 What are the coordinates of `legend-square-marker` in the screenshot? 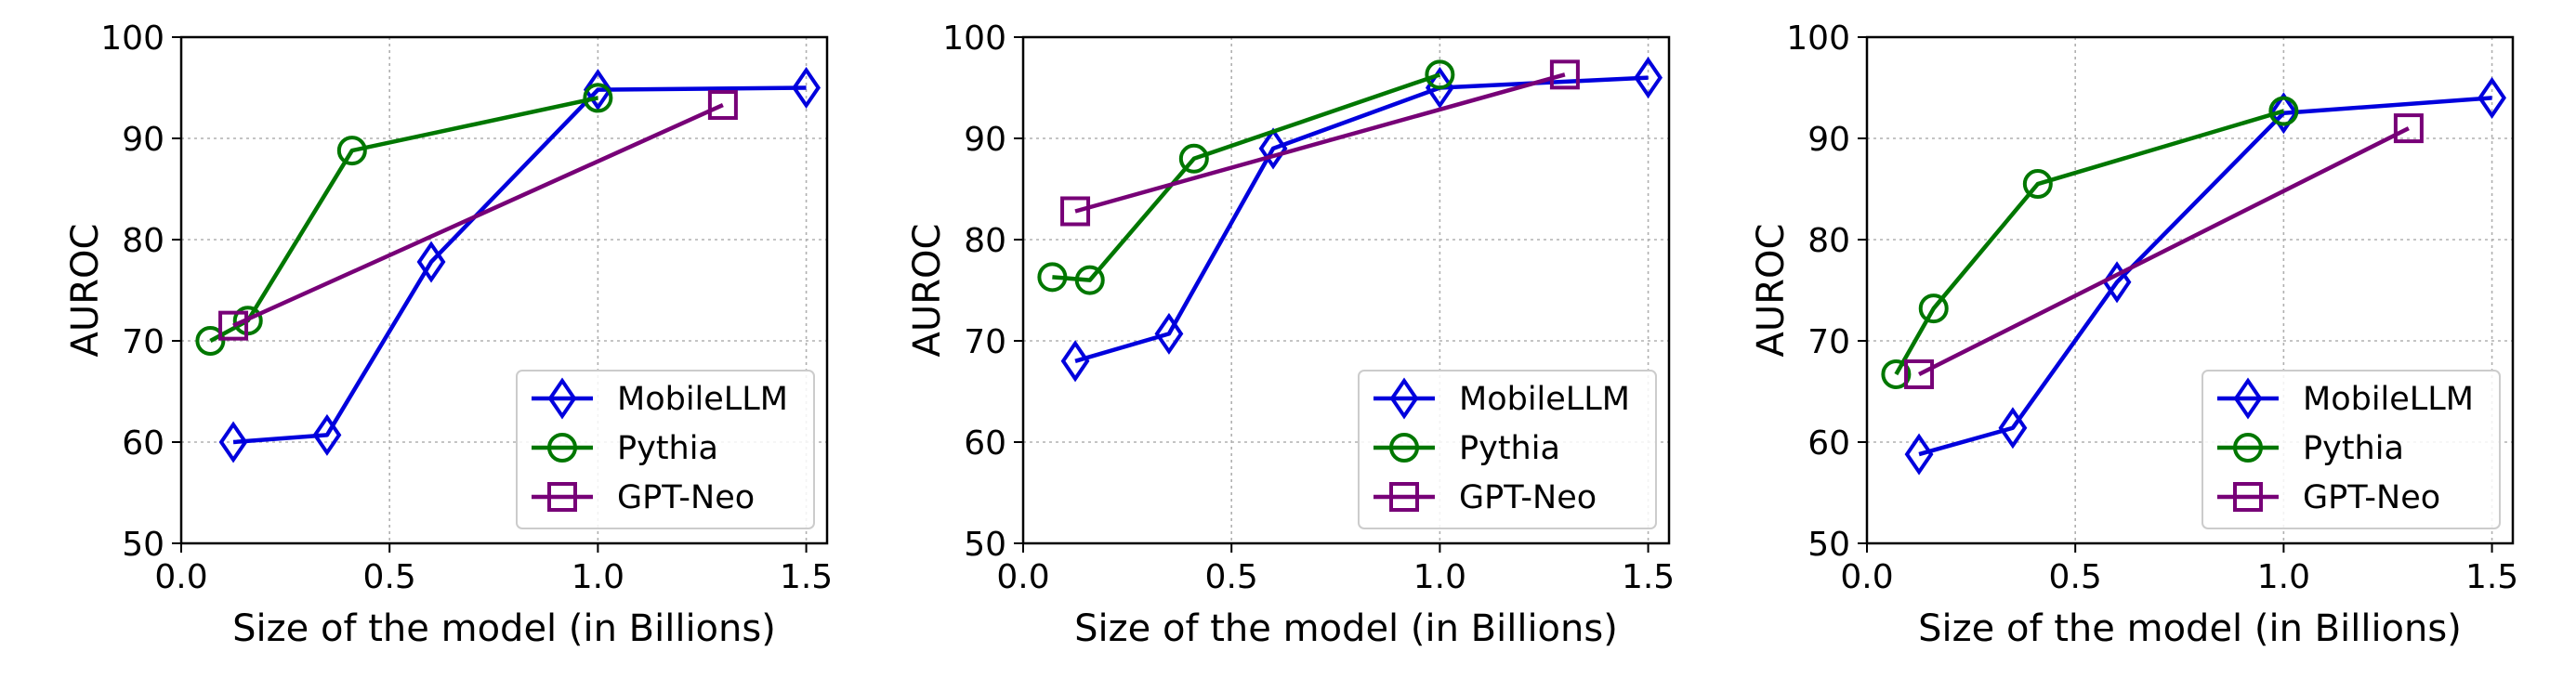 It's located at (2248, 497).